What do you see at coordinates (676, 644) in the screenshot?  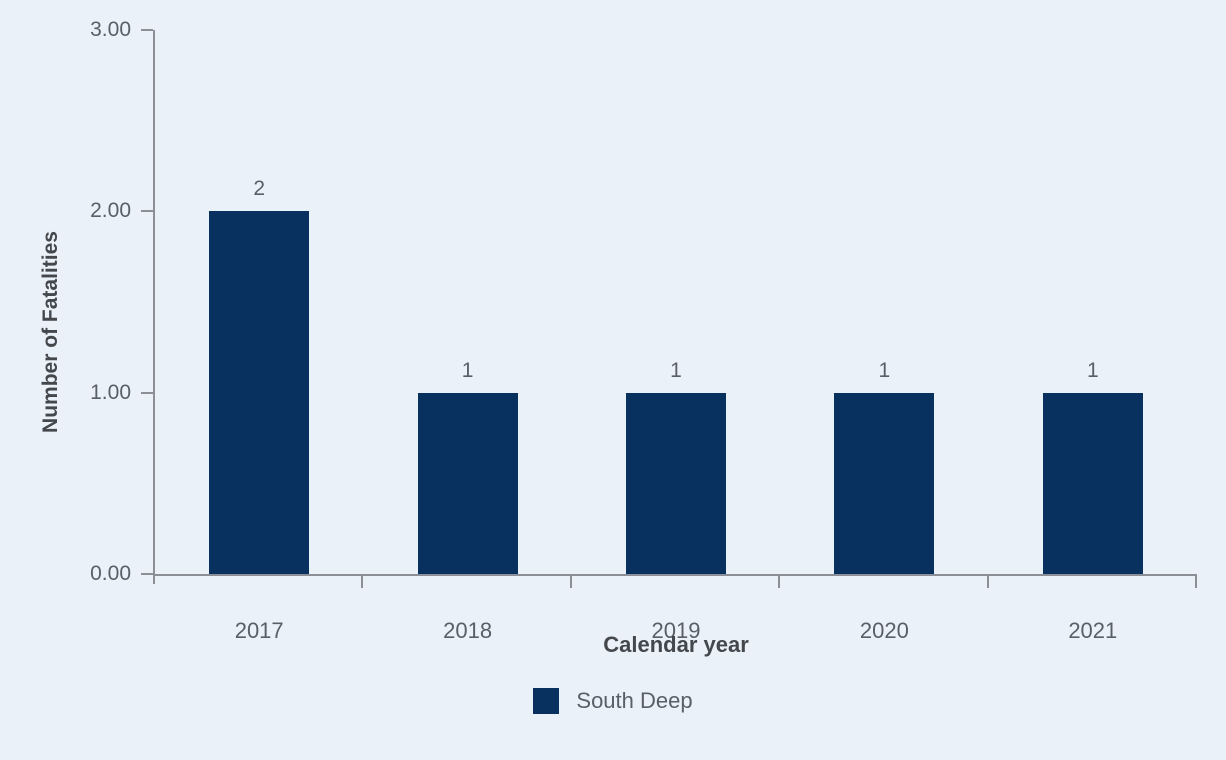 I see `x-axis-title: Calendar year` at bounding box center [676, 644].